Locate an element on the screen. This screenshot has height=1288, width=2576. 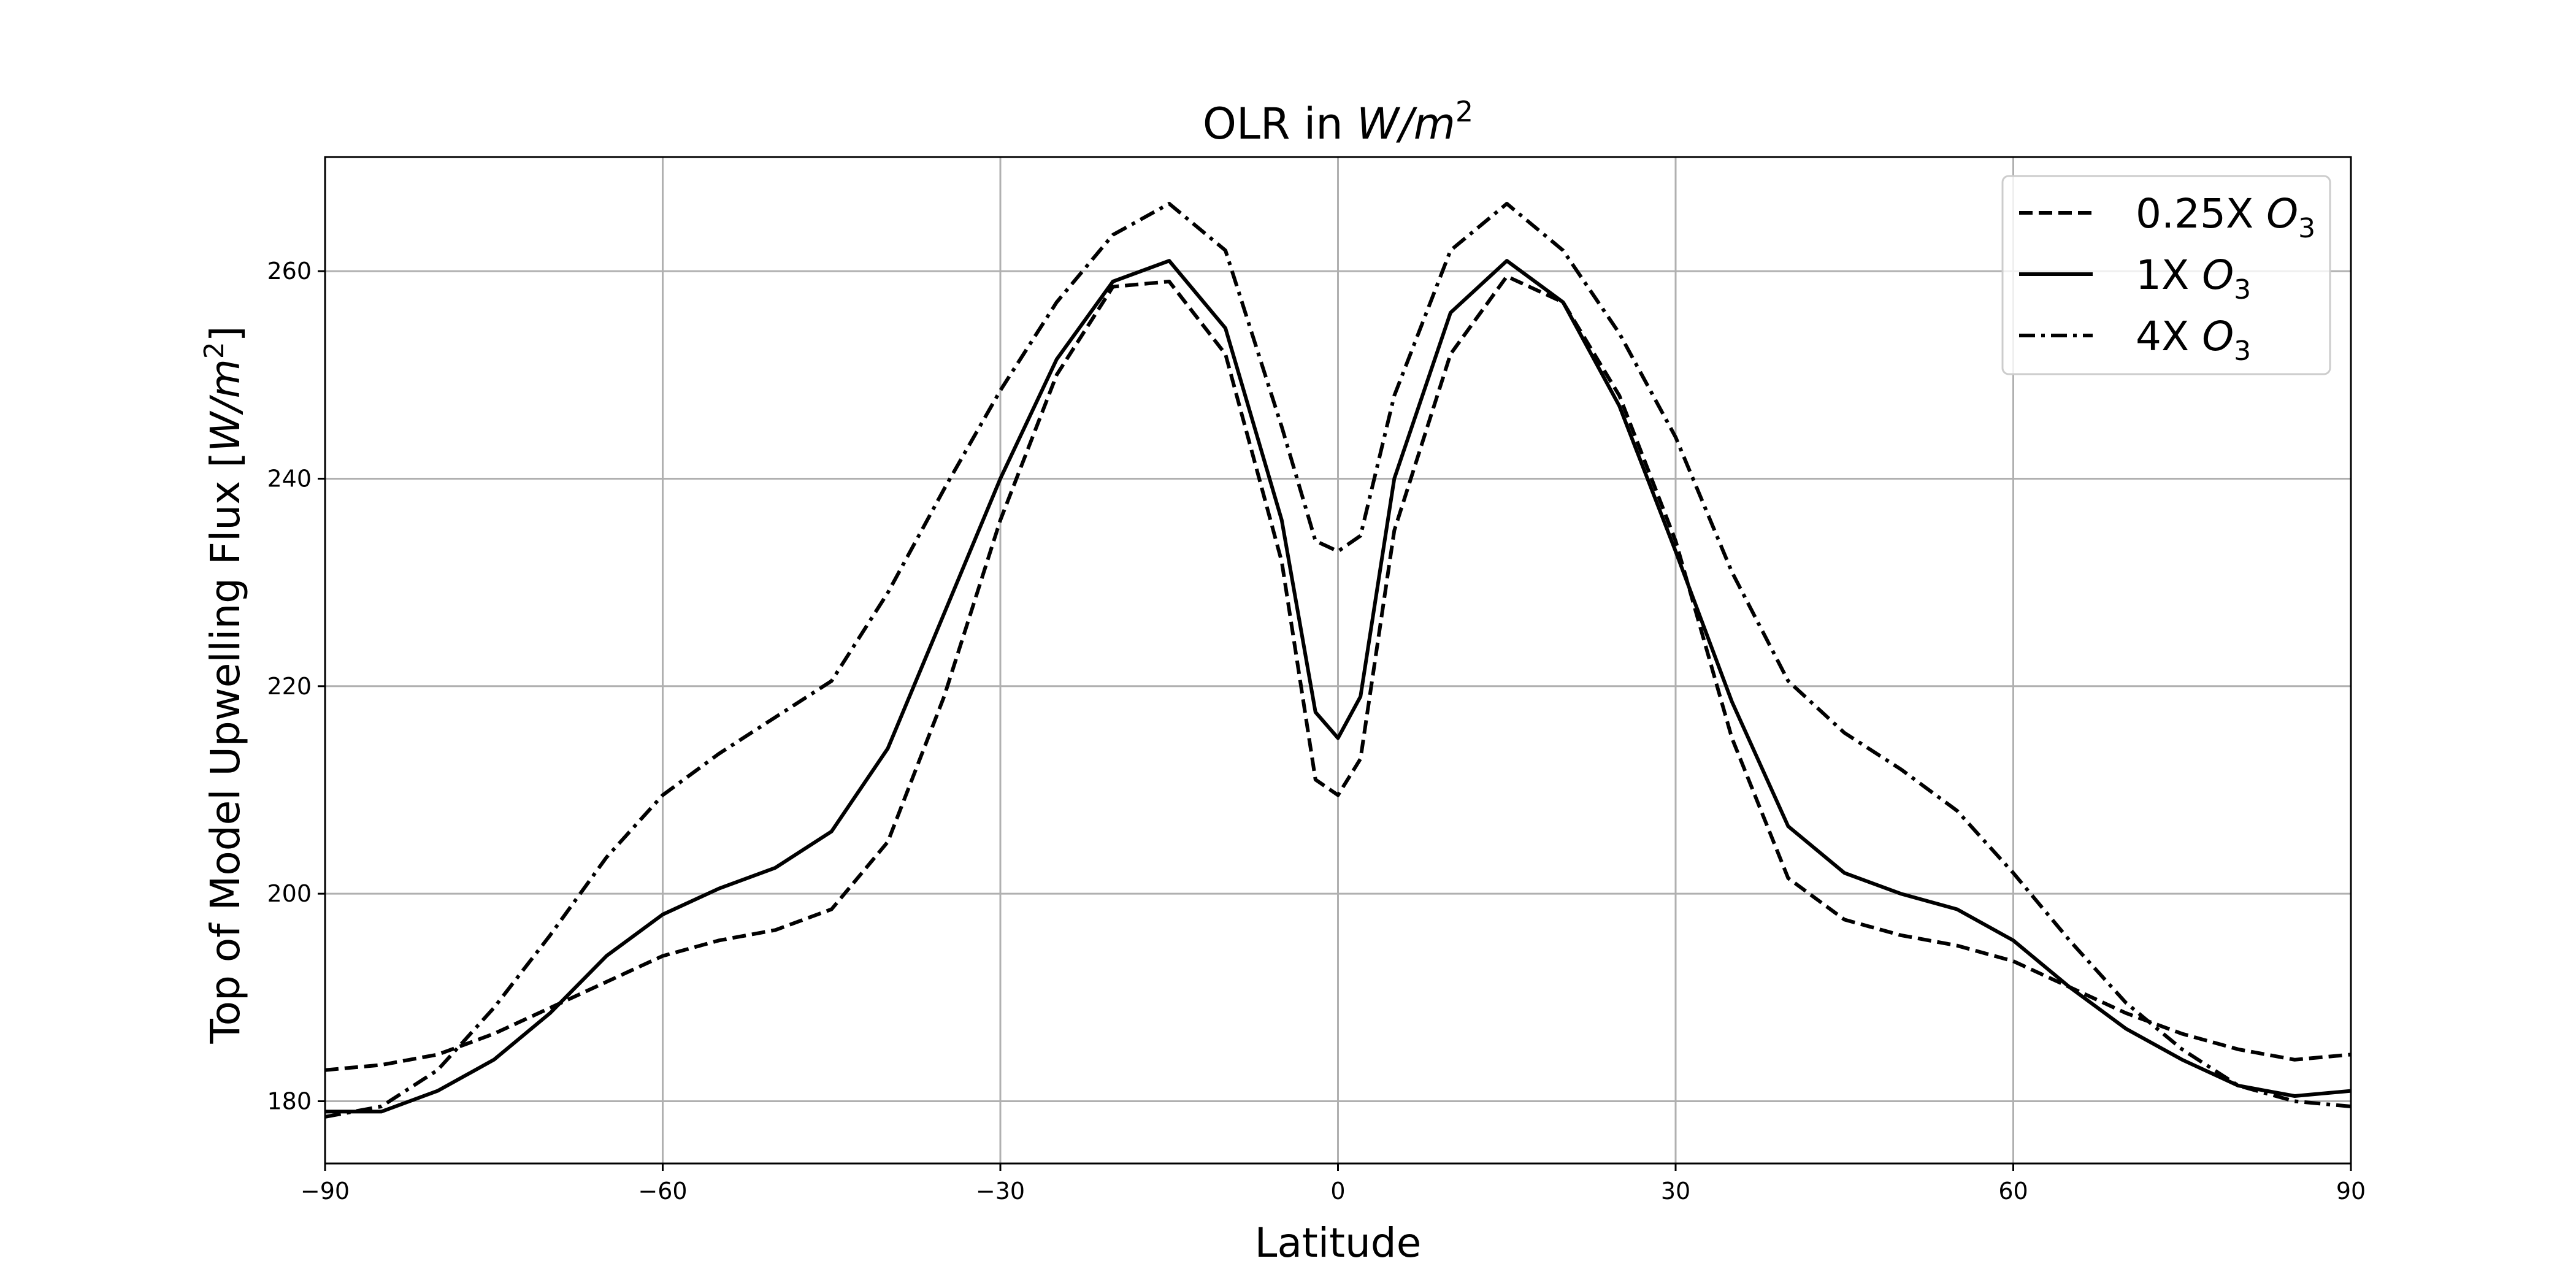
chart-title: OLR in W/m2 is located at coordinates (1338, 122).